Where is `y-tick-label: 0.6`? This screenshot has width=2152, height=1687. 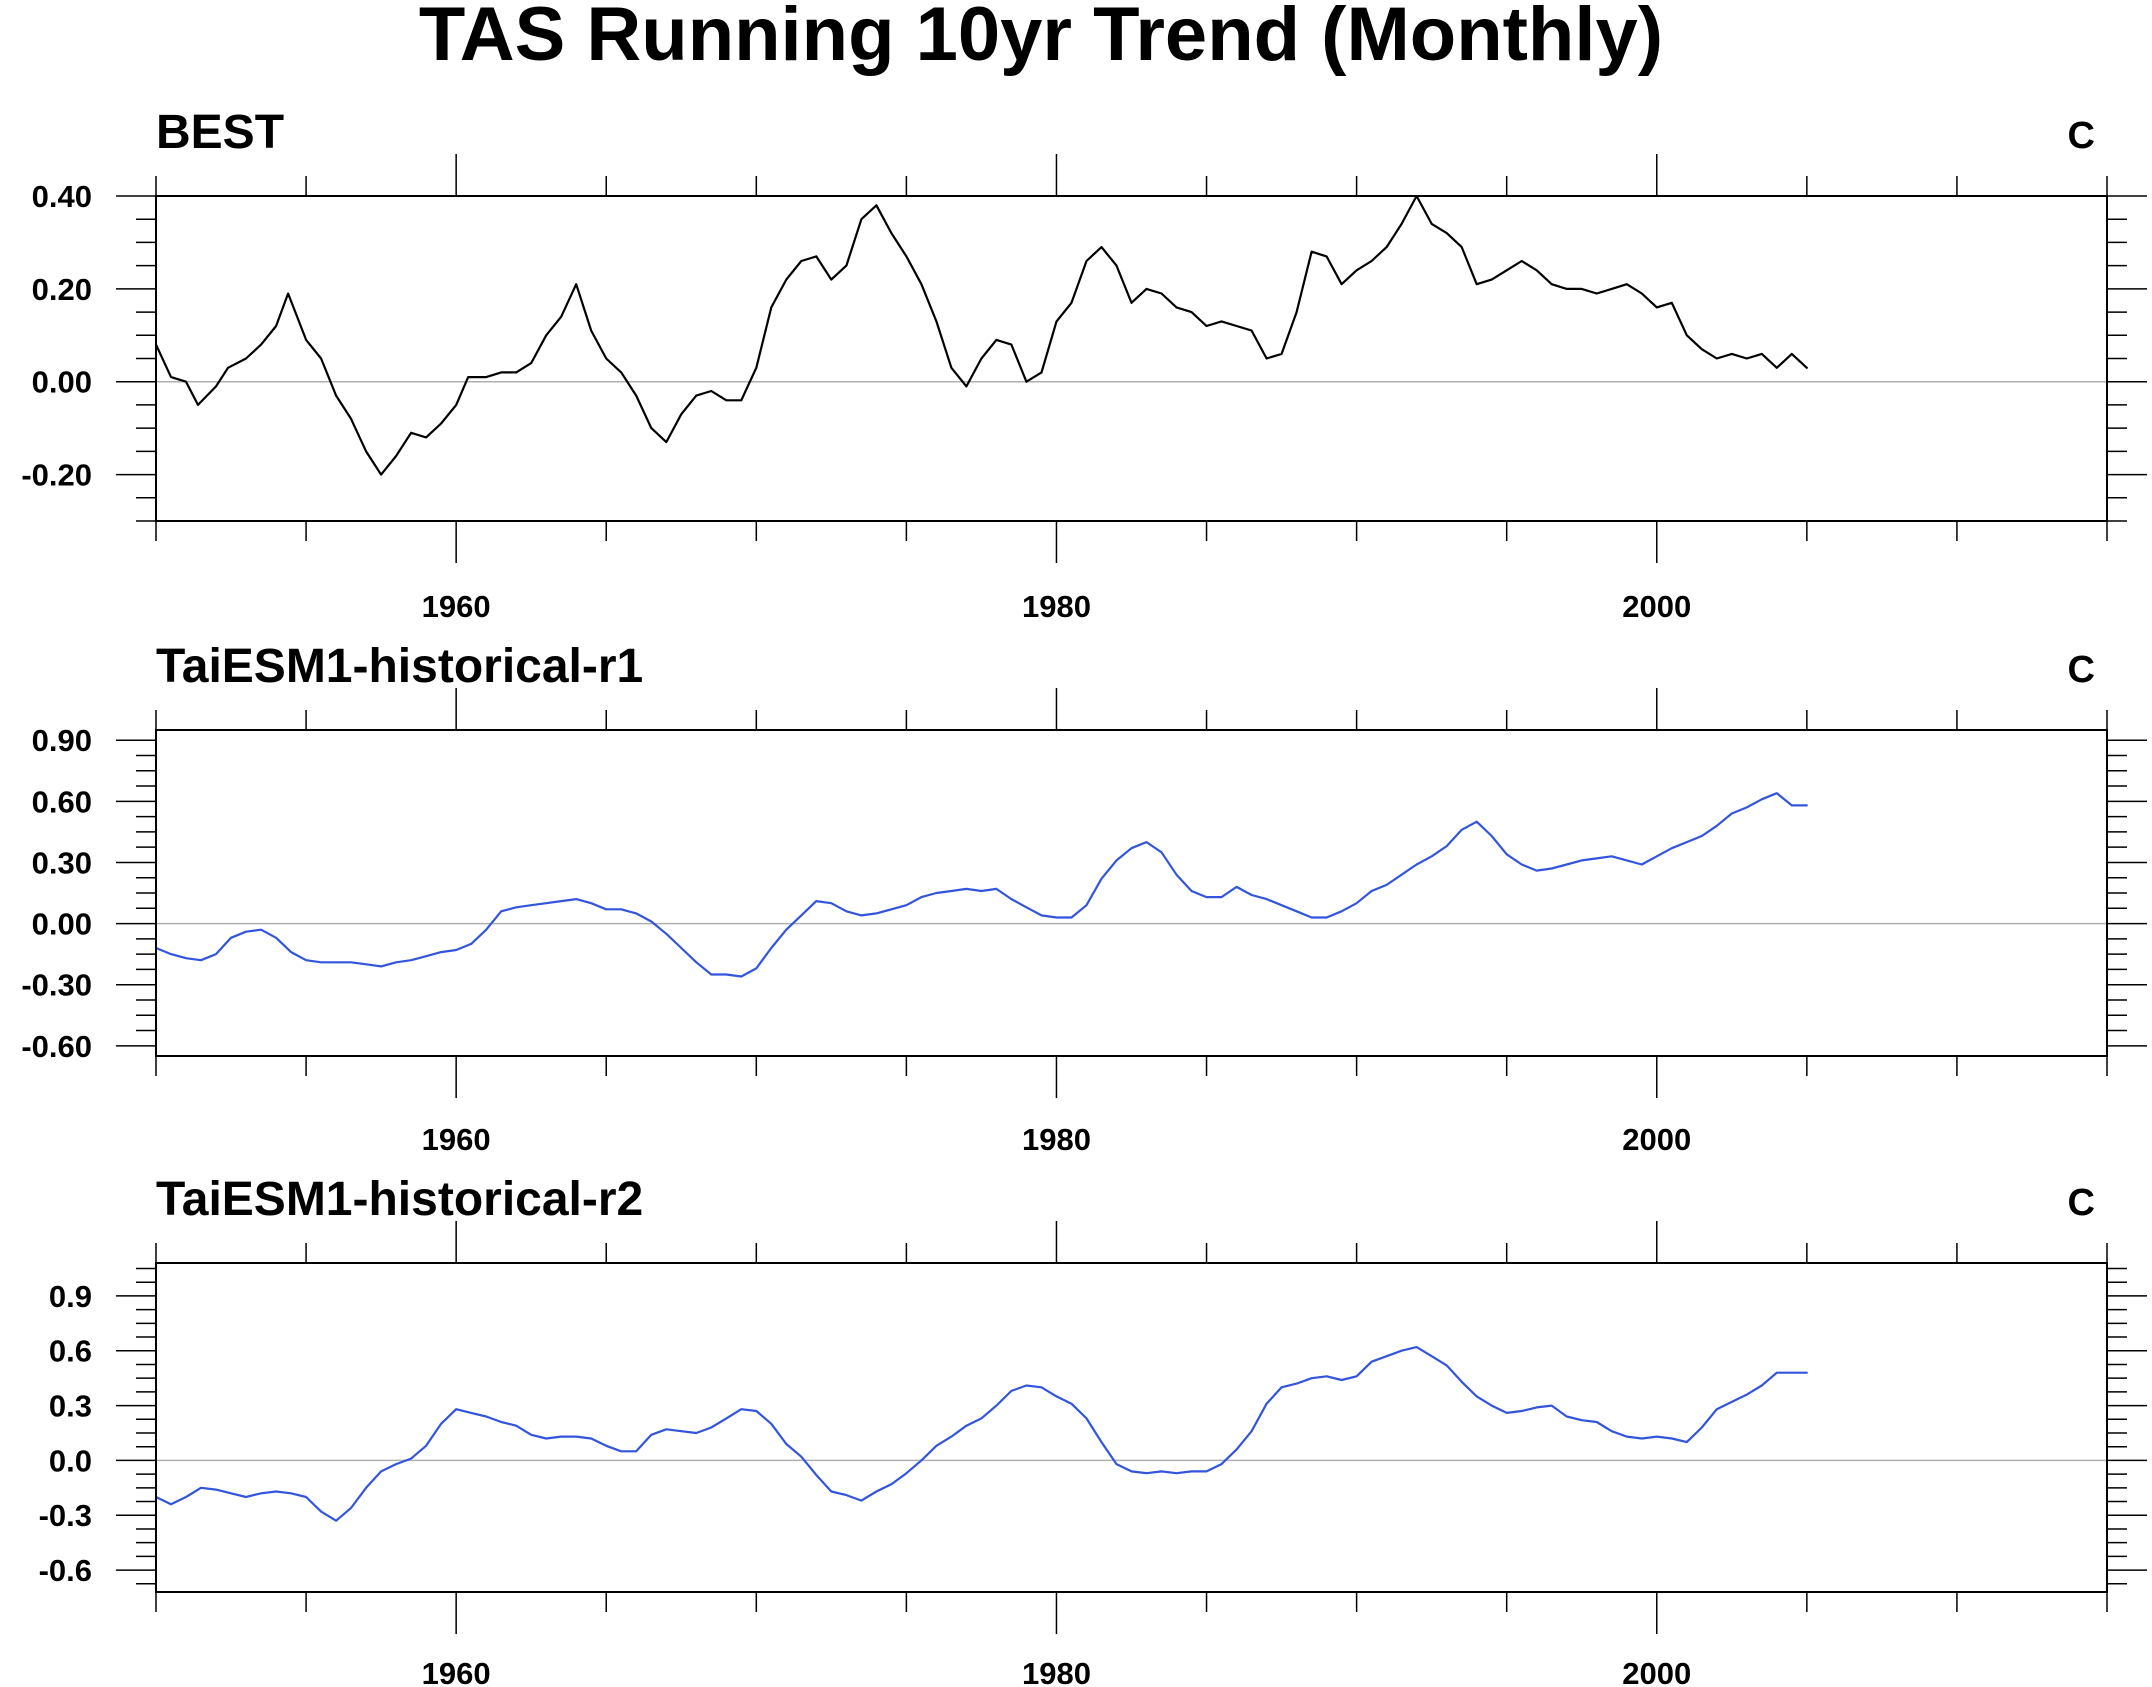
y-tick-label: 0.6 is located at coordinates (70, 1351).